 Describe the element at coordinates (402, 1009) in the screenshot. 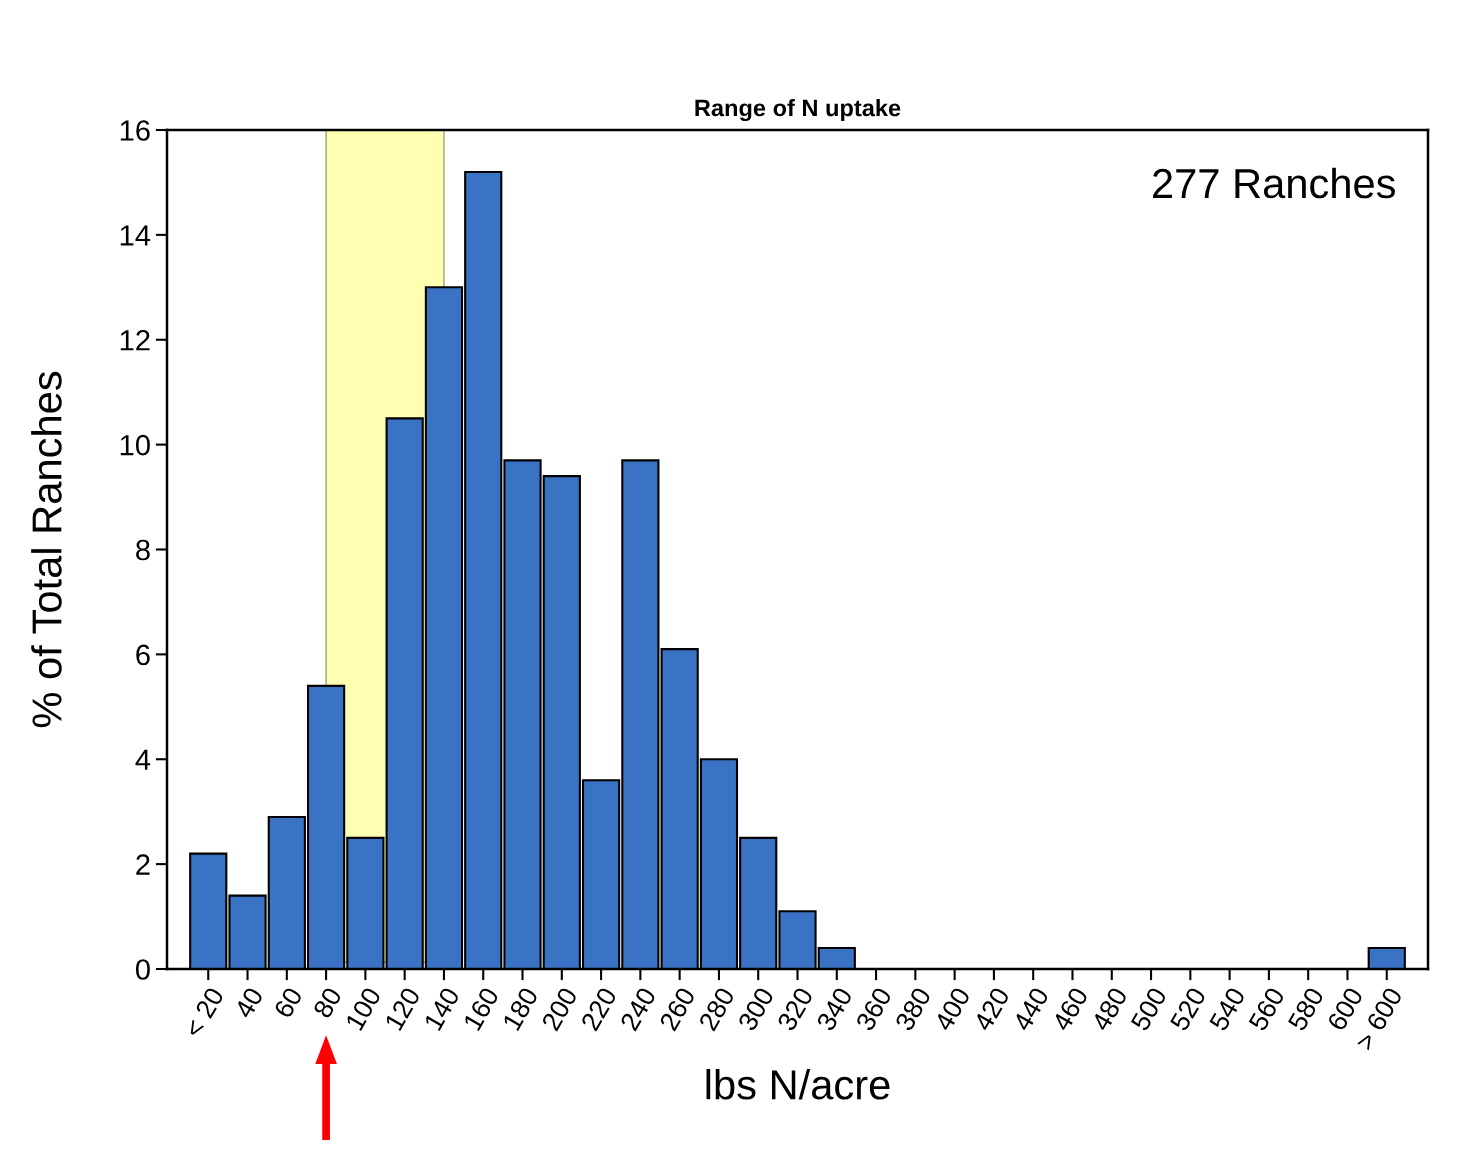

I see `x-tick-label: 120` at that location.